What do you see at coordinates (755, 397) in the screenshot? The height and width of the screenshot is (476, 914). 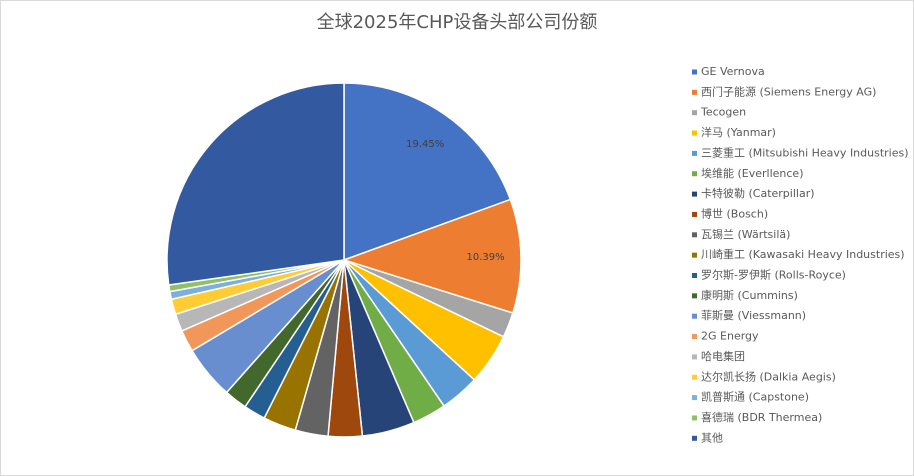 I see `legend-label: 凯普斯通 (Capstone)` at bounding box center [755, 397].